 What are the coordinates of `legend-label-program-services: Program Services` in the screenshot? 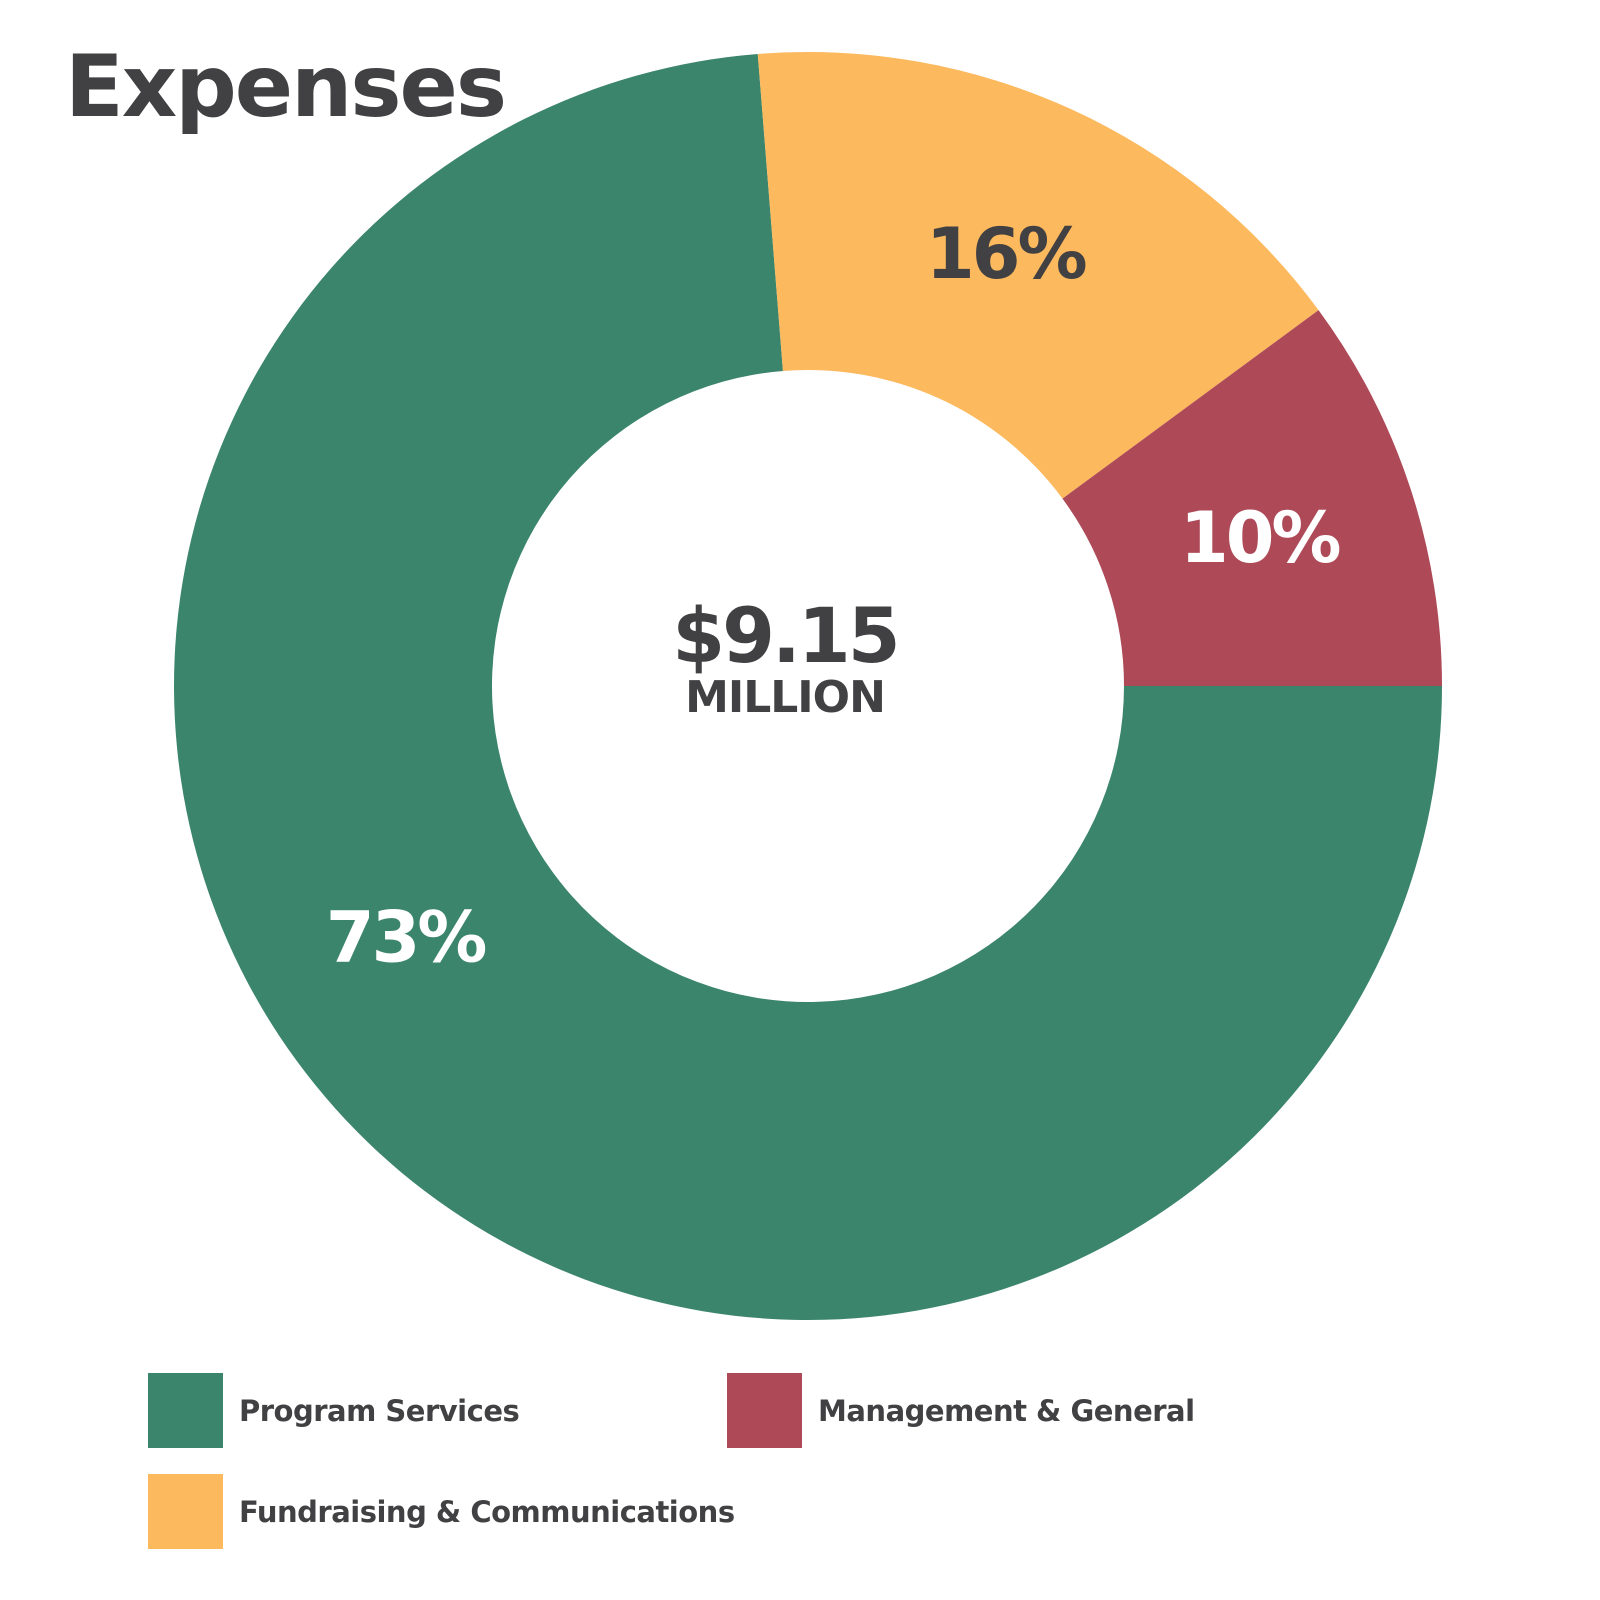 It's located at (379, 1410).